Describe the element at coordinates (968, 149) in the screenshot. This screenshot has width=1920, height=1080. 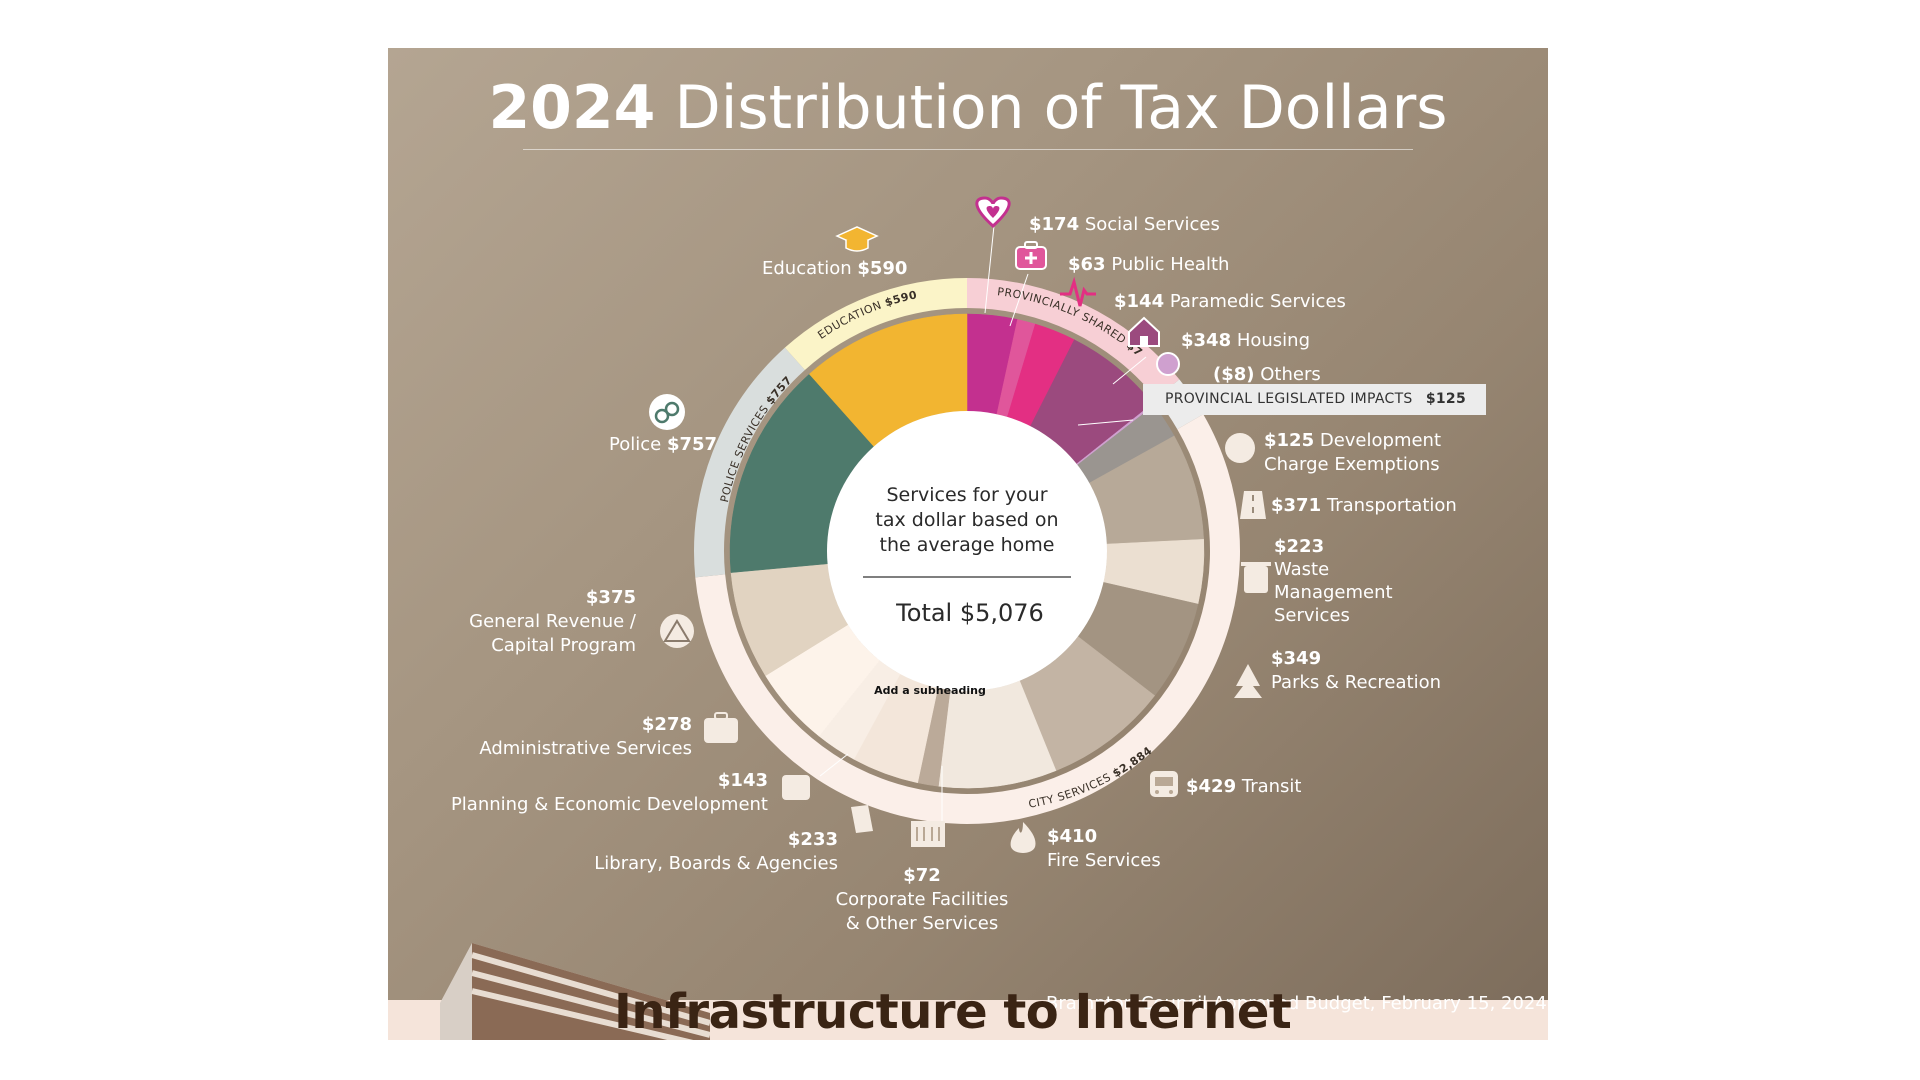
I see `title-divider` at that location.